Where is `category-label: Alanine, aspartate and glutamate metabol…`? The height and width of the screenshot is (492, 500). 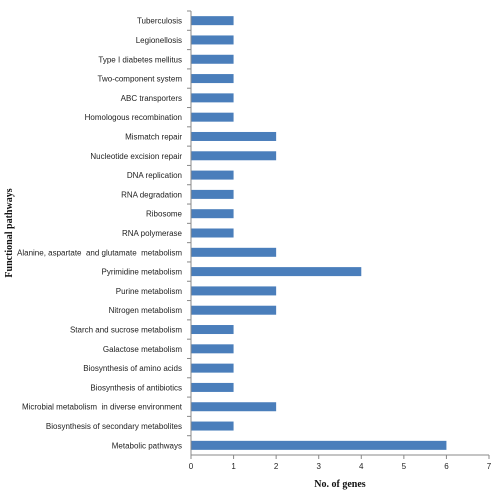
category-label: Alanine, aspartate and glutamate metabol… is located at coordinates (99, 252).